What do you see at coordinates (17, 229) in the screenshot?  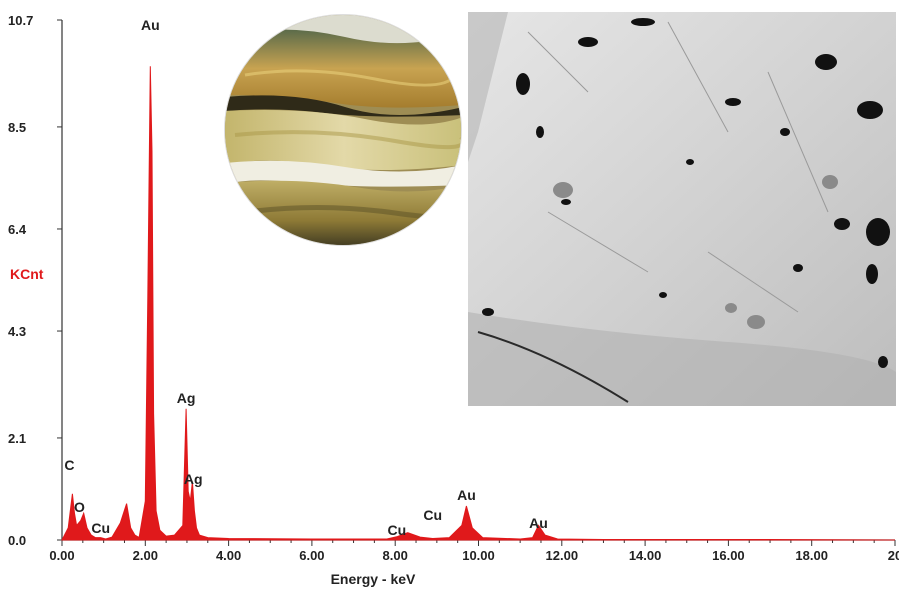 I see `y-tick-label: 6.4` at bounding box center [17, 229].